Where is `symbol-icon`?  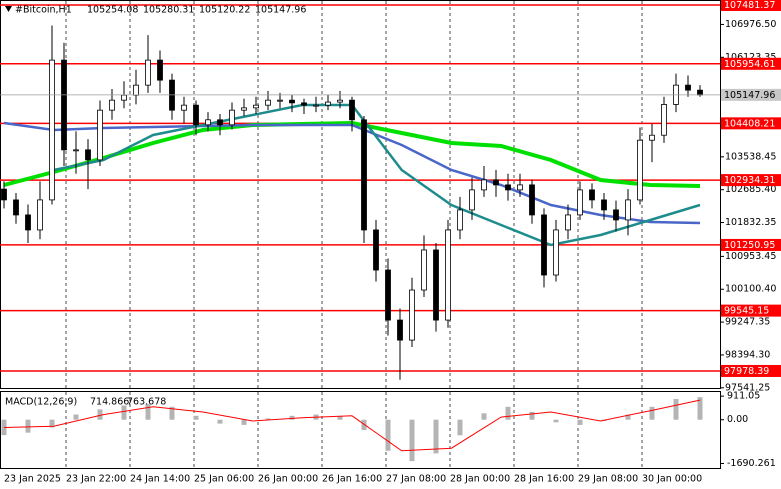
symbol-icon is located at coordinates (8, 9).